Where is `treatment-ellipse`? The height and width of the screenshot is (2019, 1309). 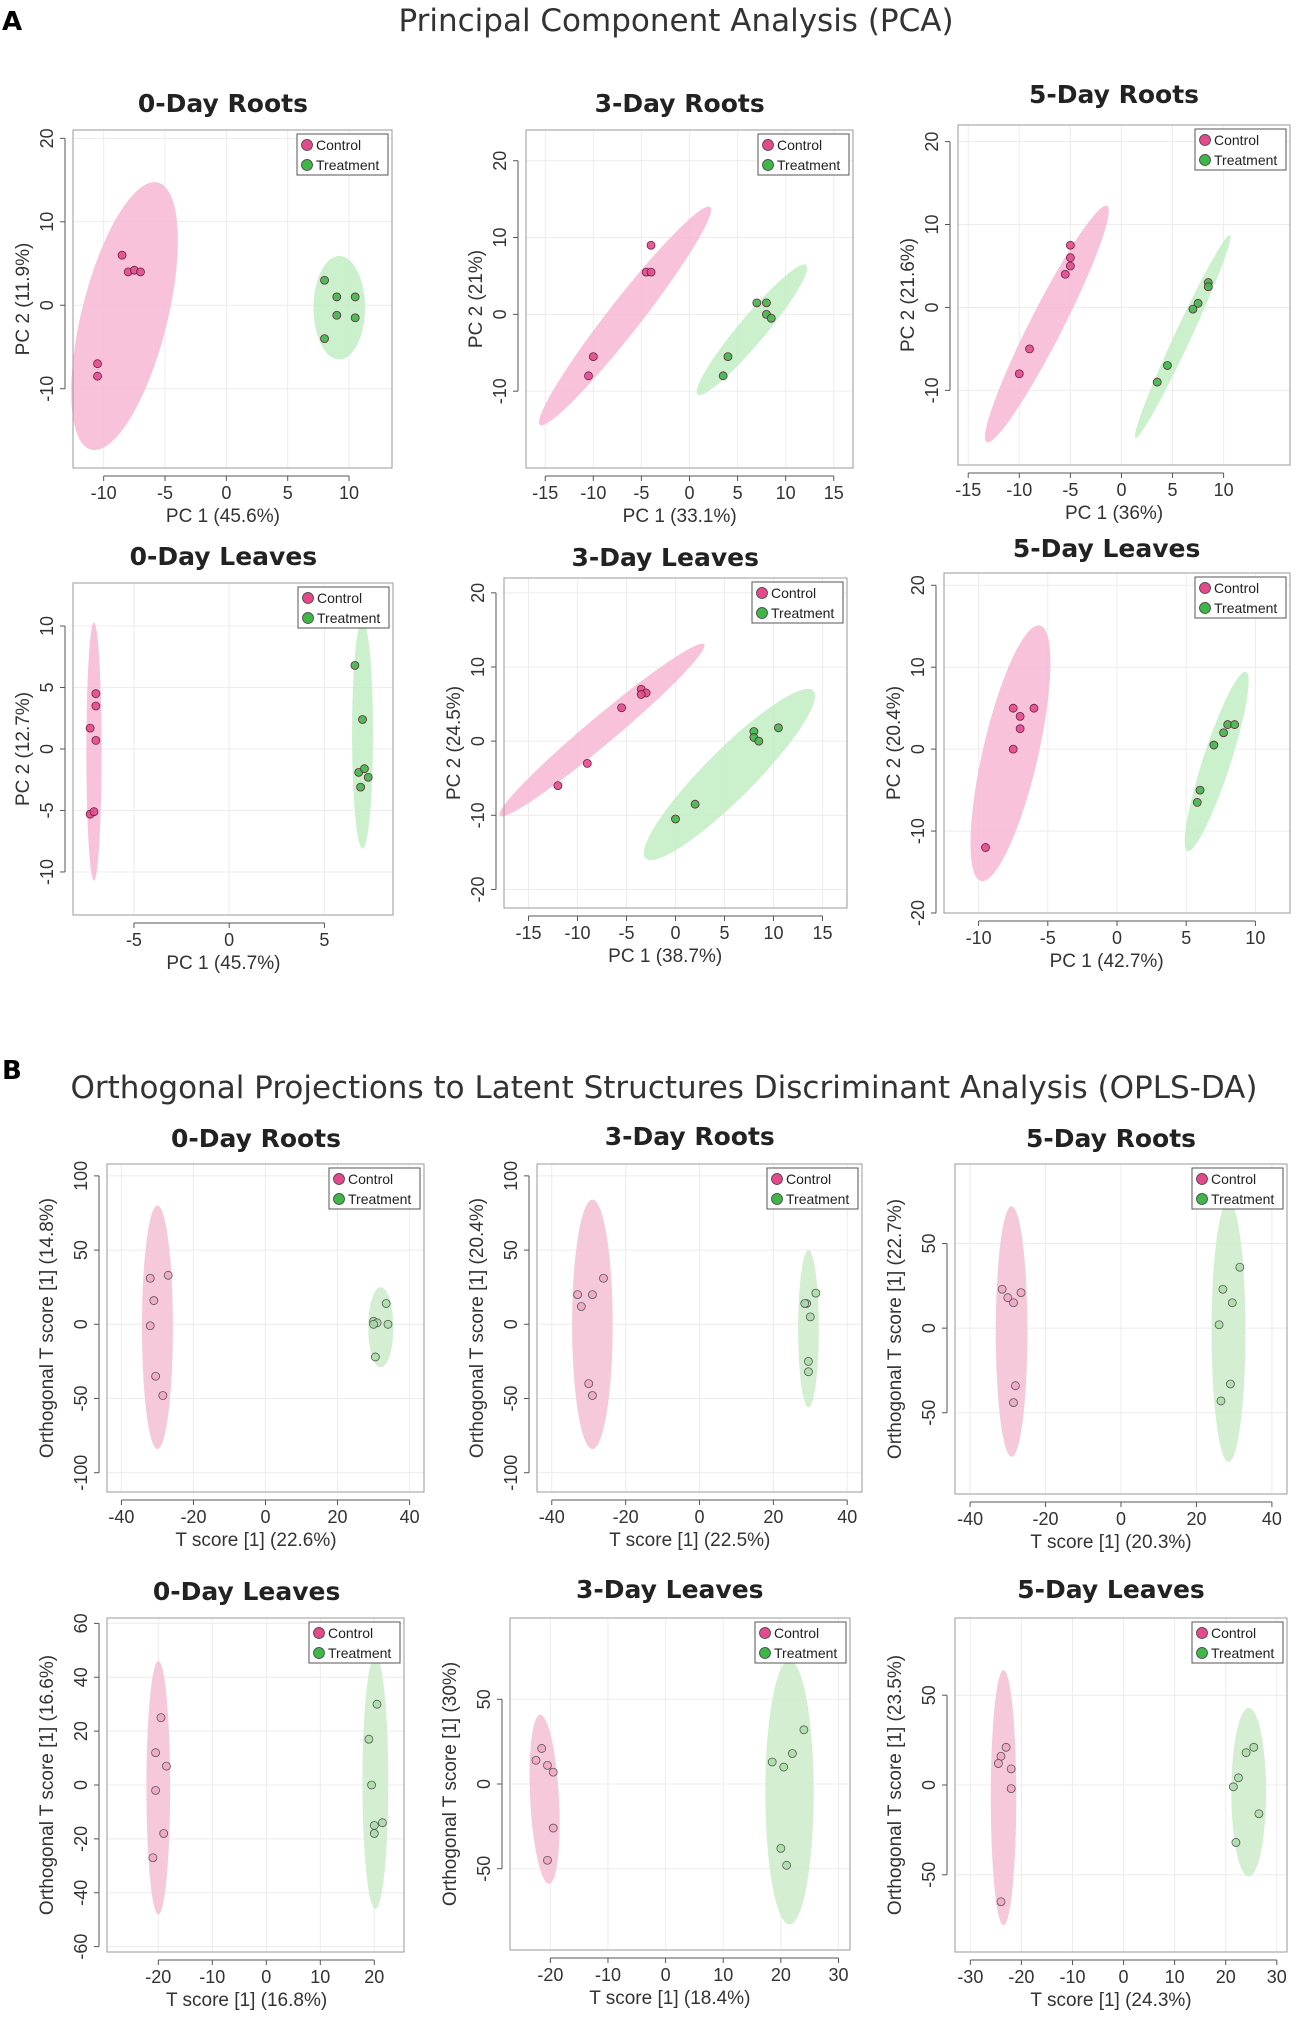
treatment-ellipse is located at coordinates (362, 734).